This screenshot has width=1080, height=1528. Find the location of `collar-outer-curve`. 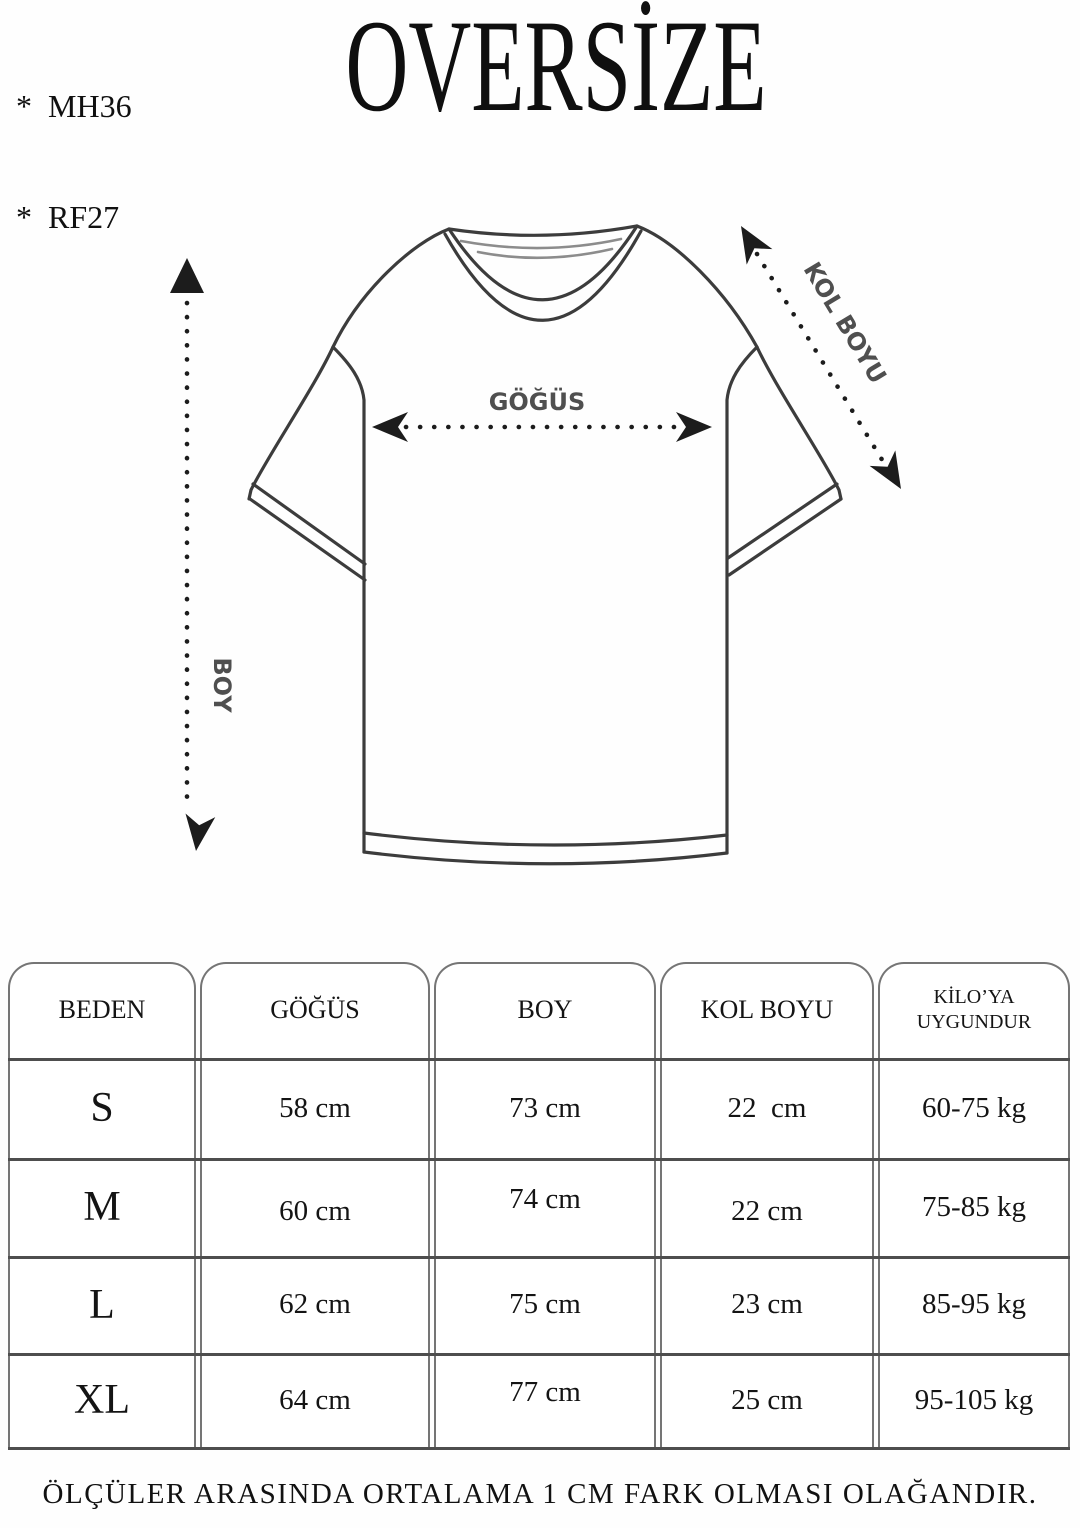

collar-outer-curve is located at coordinates (543, 275).